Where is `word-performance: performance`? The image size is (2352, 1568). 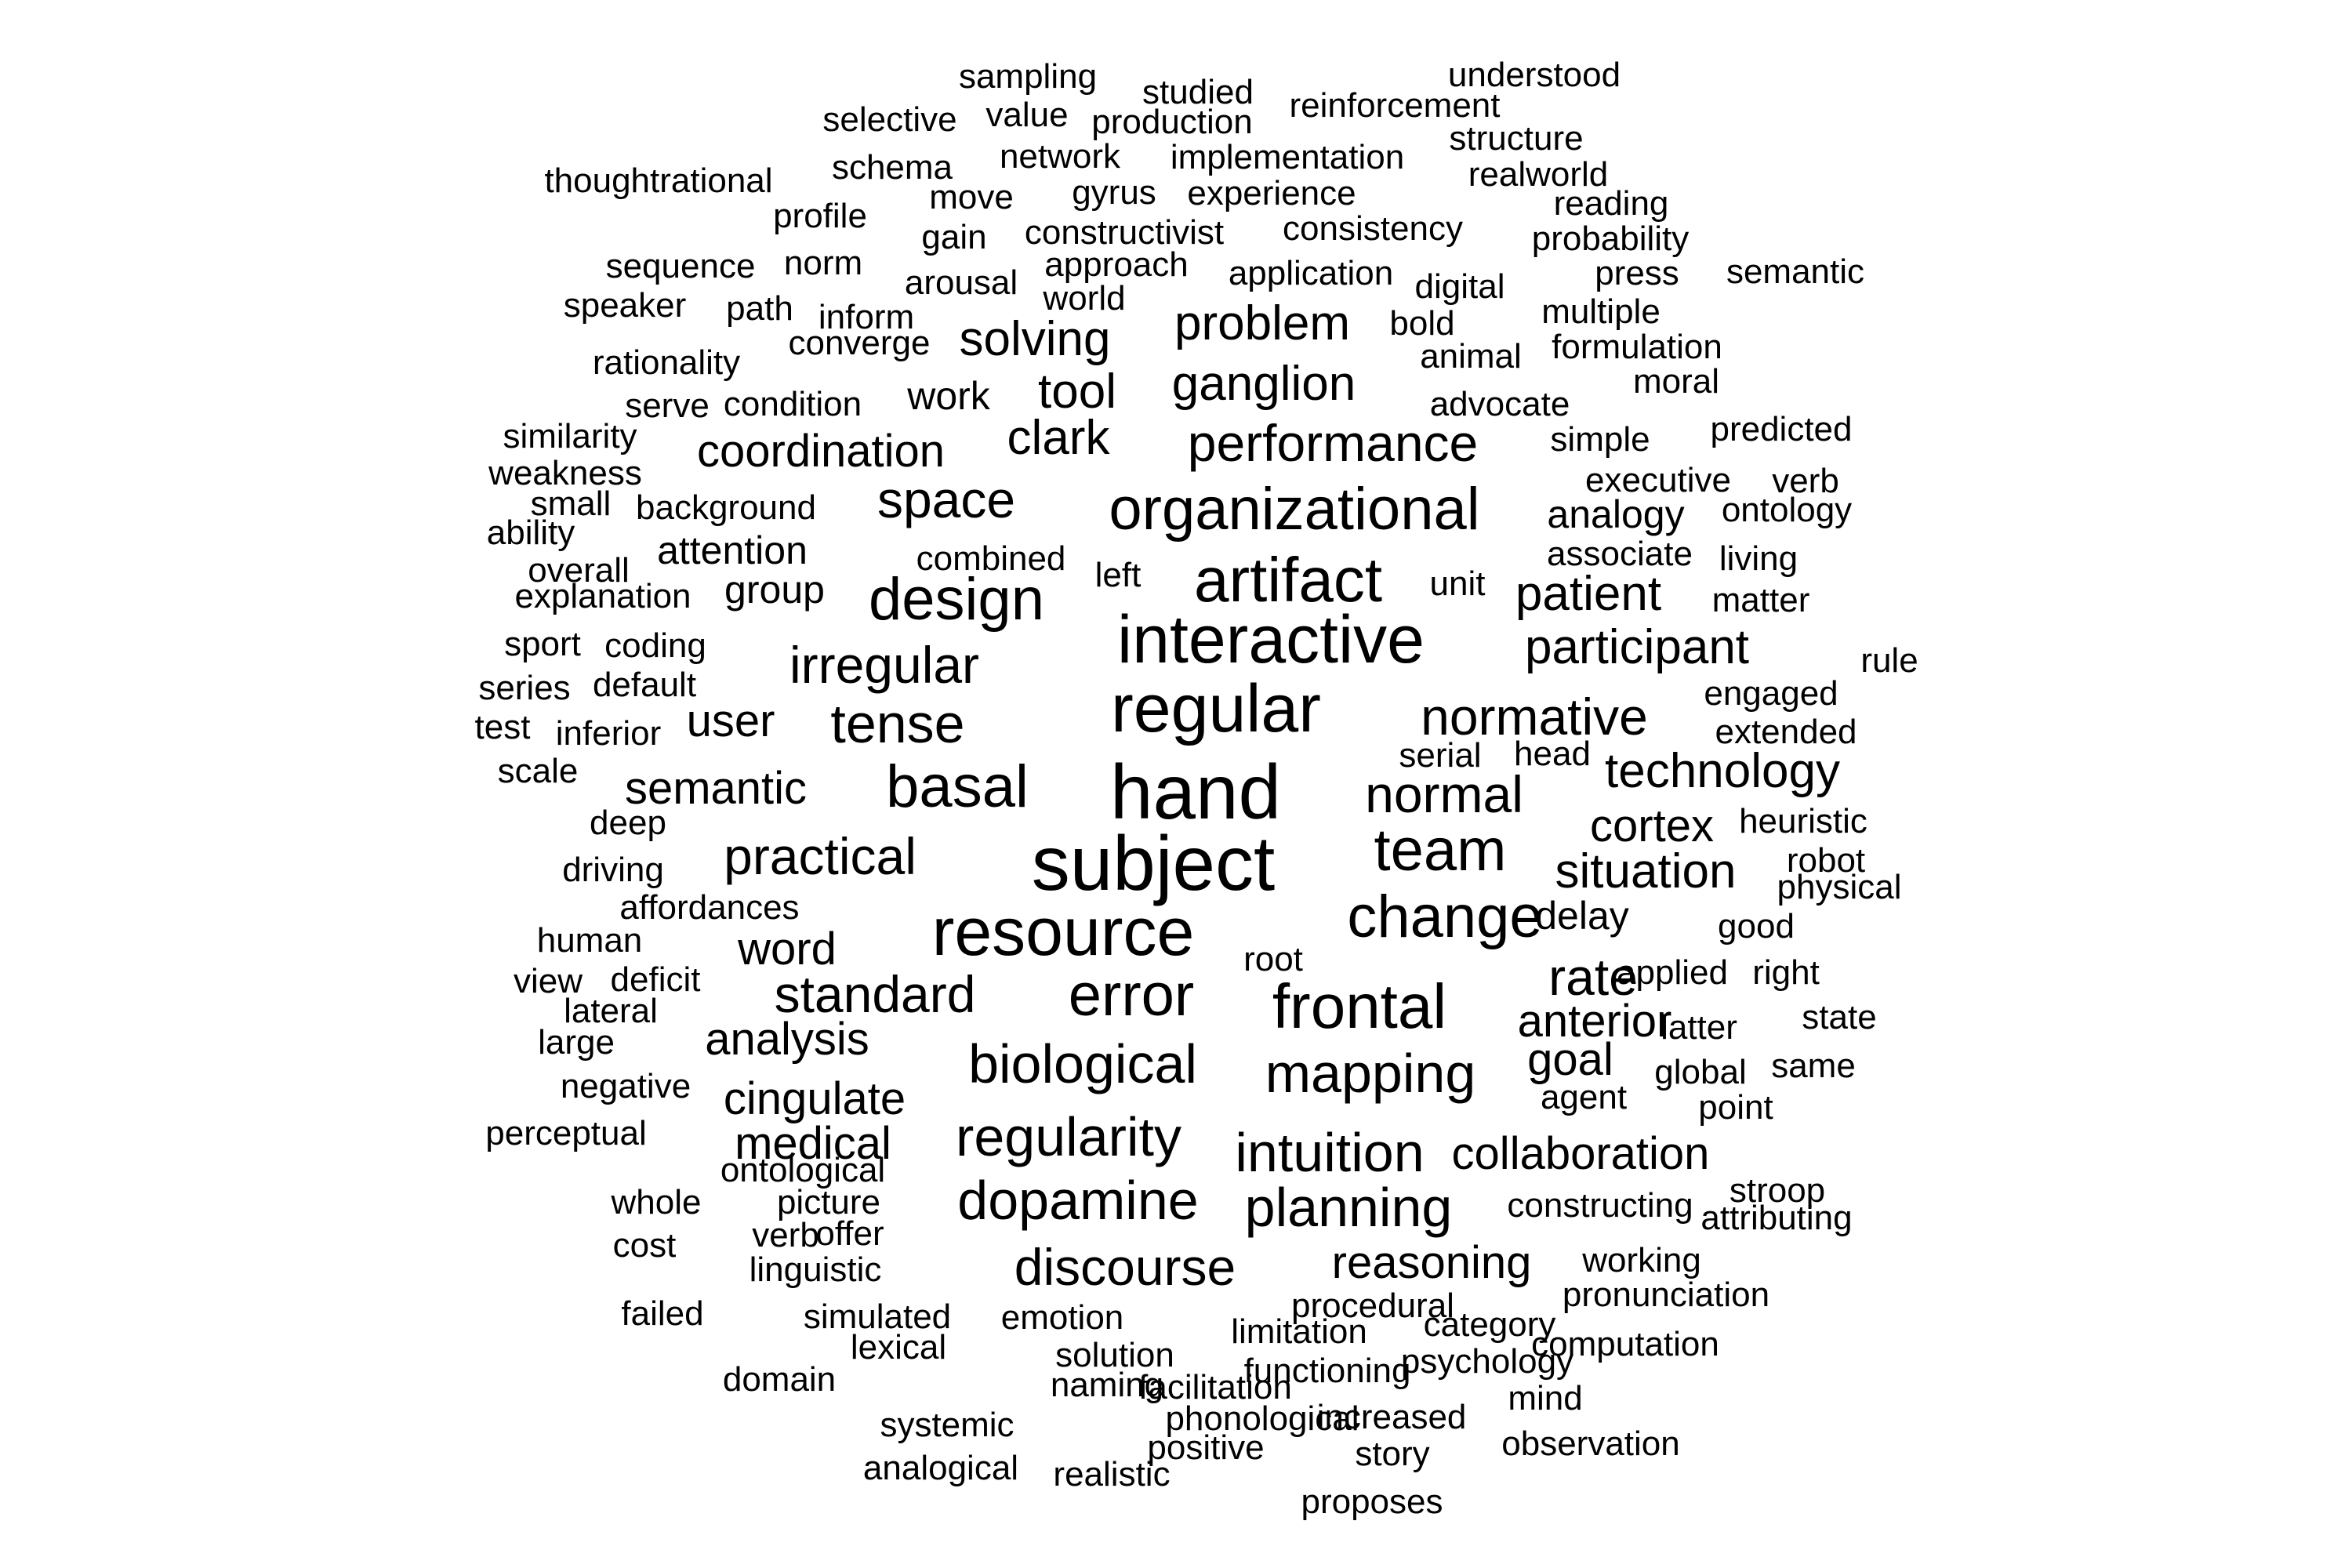 word-performance: performance is located at coordinates (1333, 443).